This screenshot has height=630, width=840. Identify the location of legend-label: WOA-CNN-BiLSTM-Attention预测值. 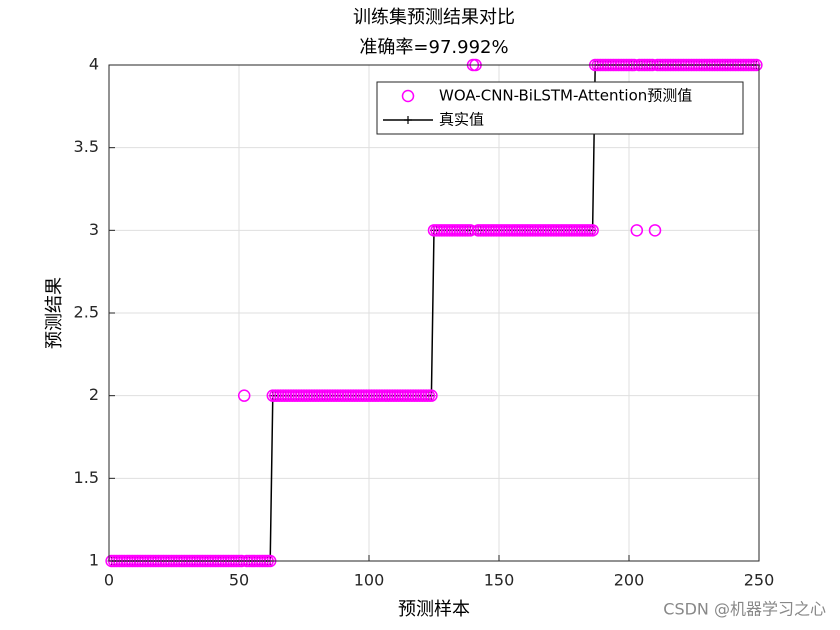
(565, 96).